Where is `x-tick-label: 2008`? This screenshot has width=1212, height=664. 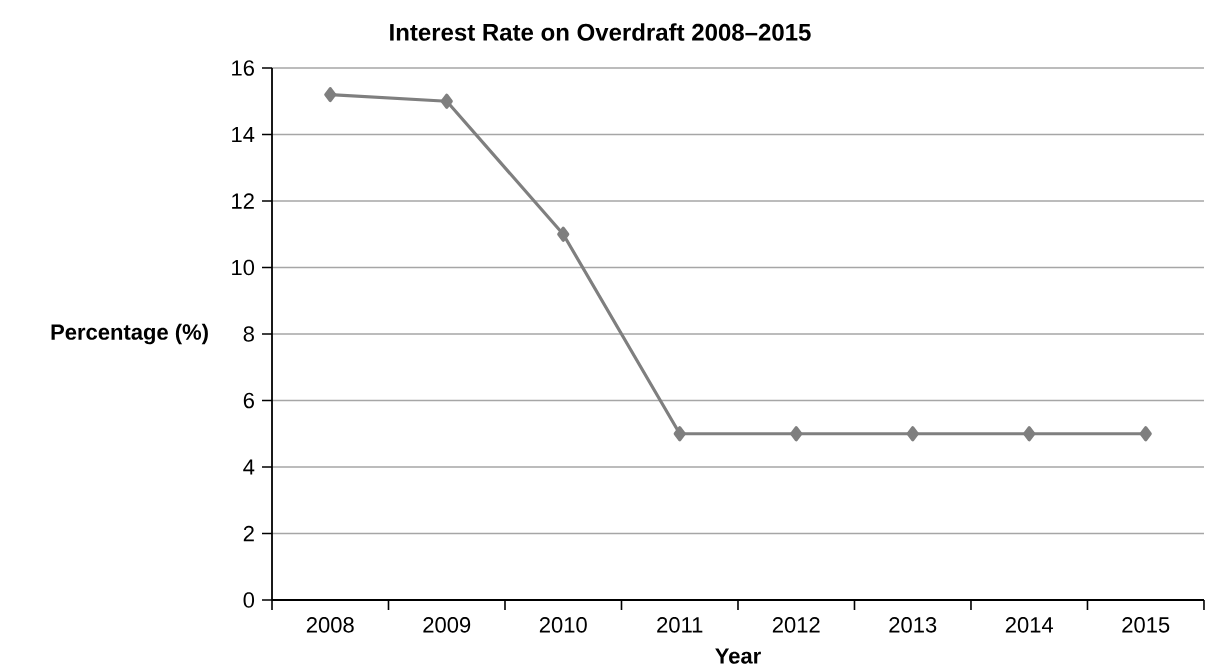 x-tick-label: 2008 is located at coordinates (330, 625).